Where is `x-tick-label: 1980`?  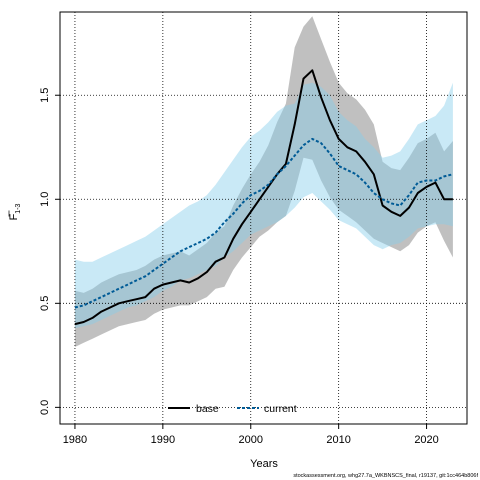 x-tick-label: 1980 is located at coordinates (75, 440).